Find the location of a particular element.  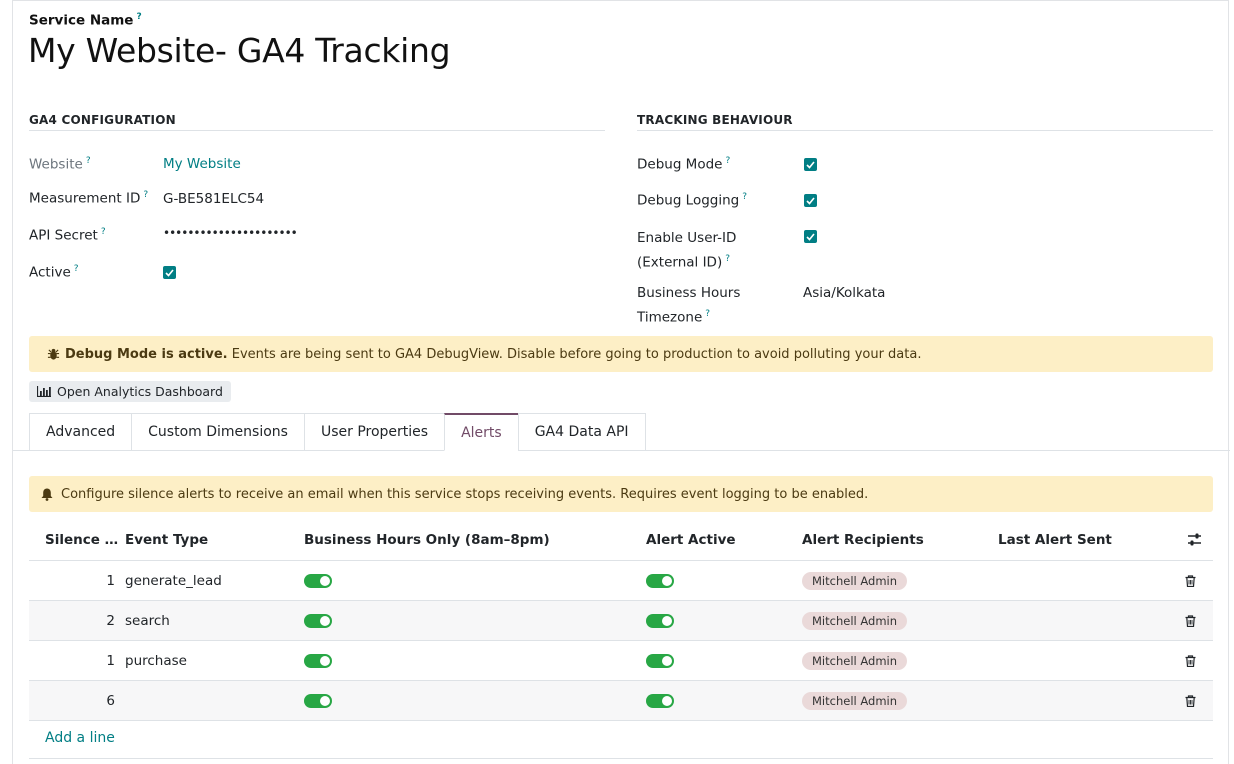

timezone-field: Asia/Kolkata is located at coordinates (844, 293).